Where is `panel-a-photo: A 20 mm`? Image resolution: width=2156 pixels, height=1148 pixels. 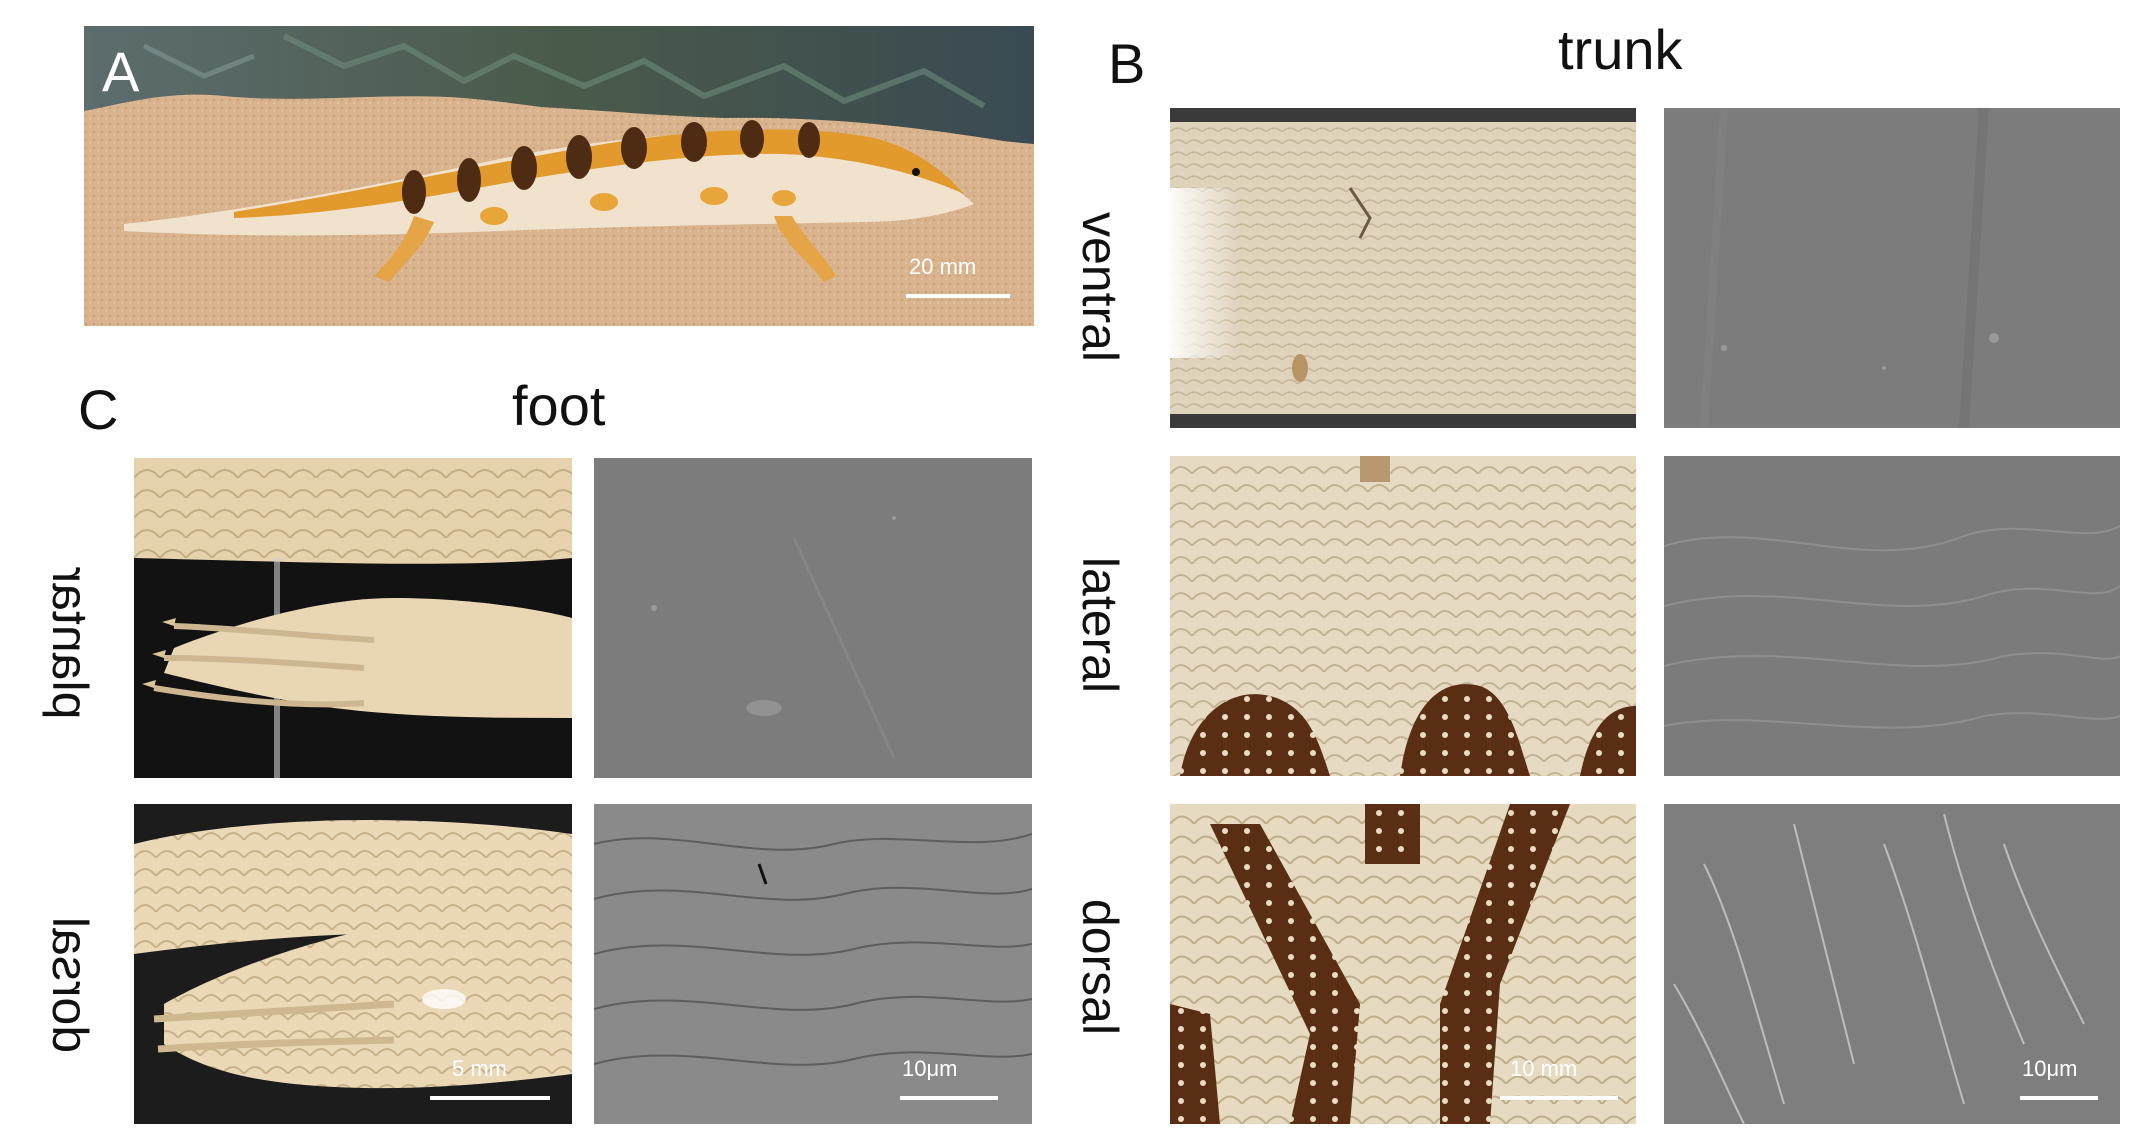
panel-a-photo: A 20 mm is located at coordinates (559, 176).